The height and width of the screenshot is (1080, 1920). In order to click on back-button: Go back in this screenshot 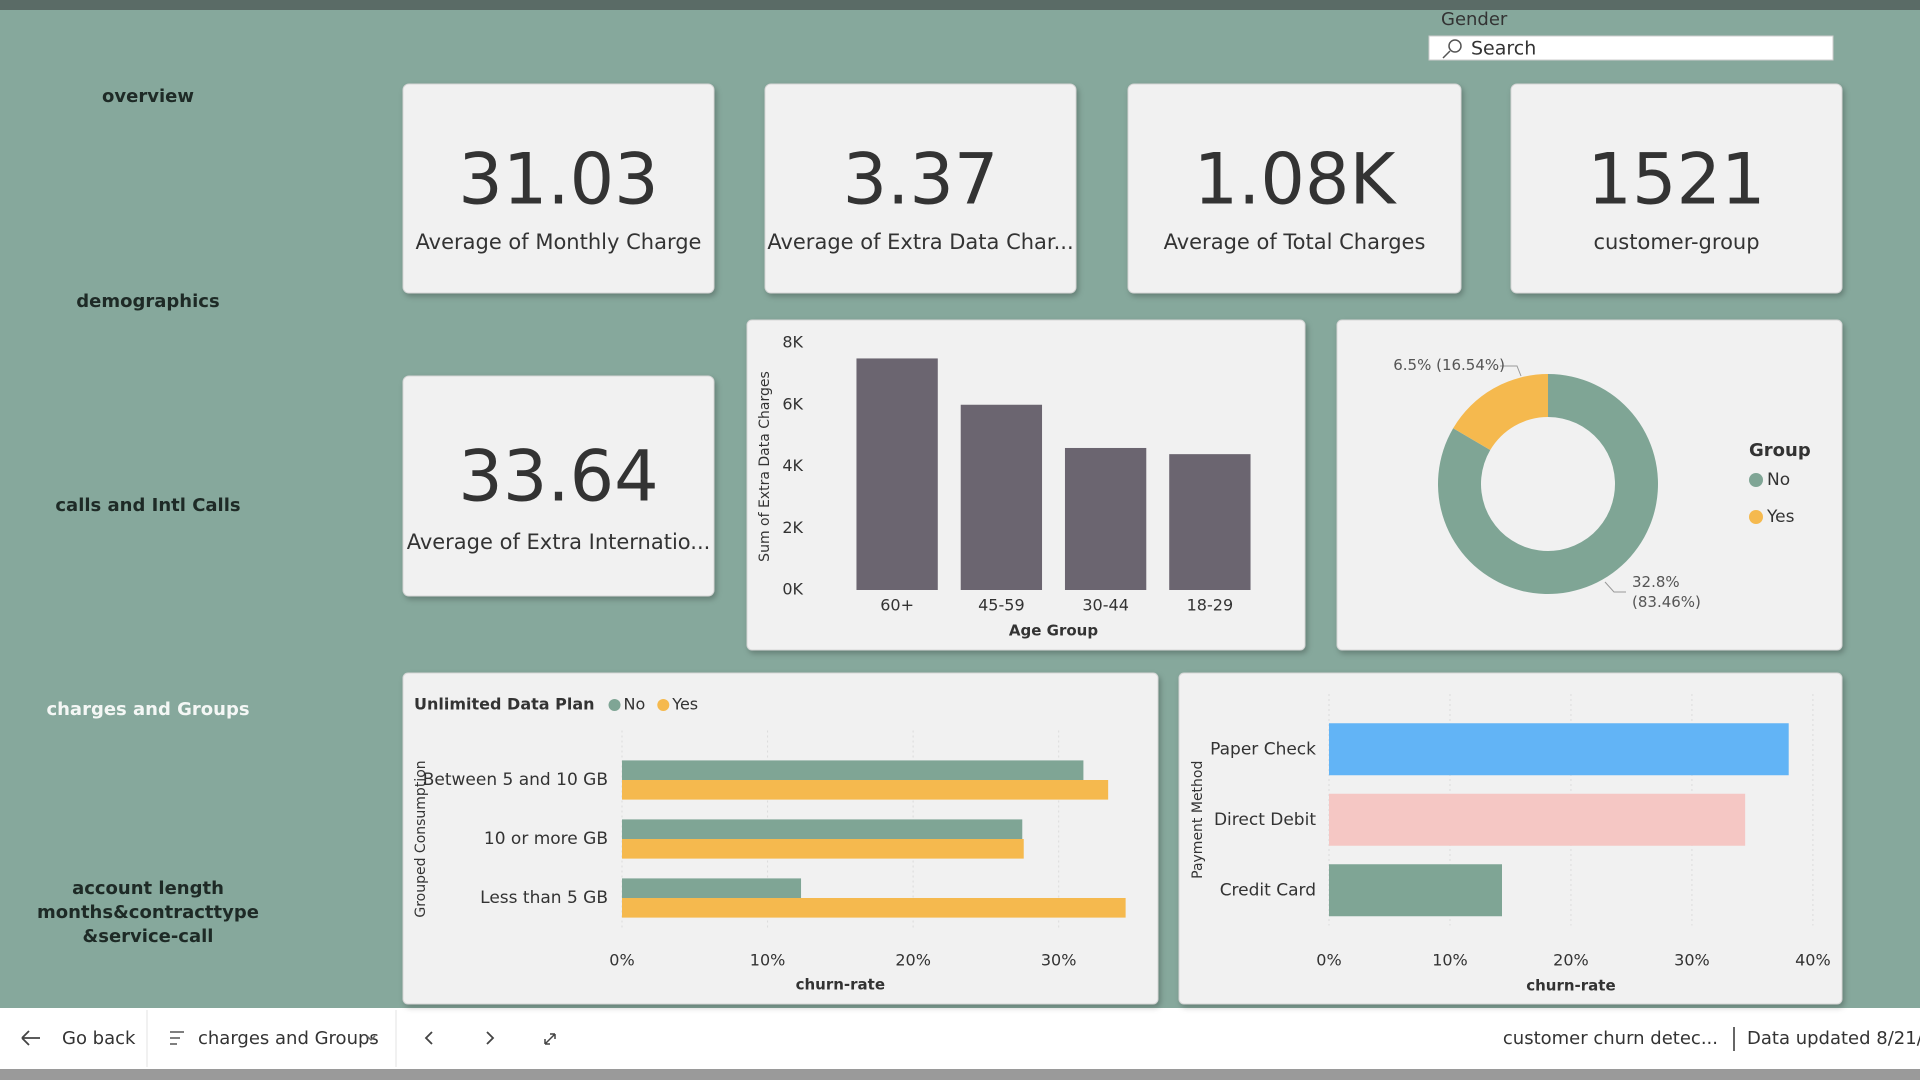, I will do `click(99, 1038)`.